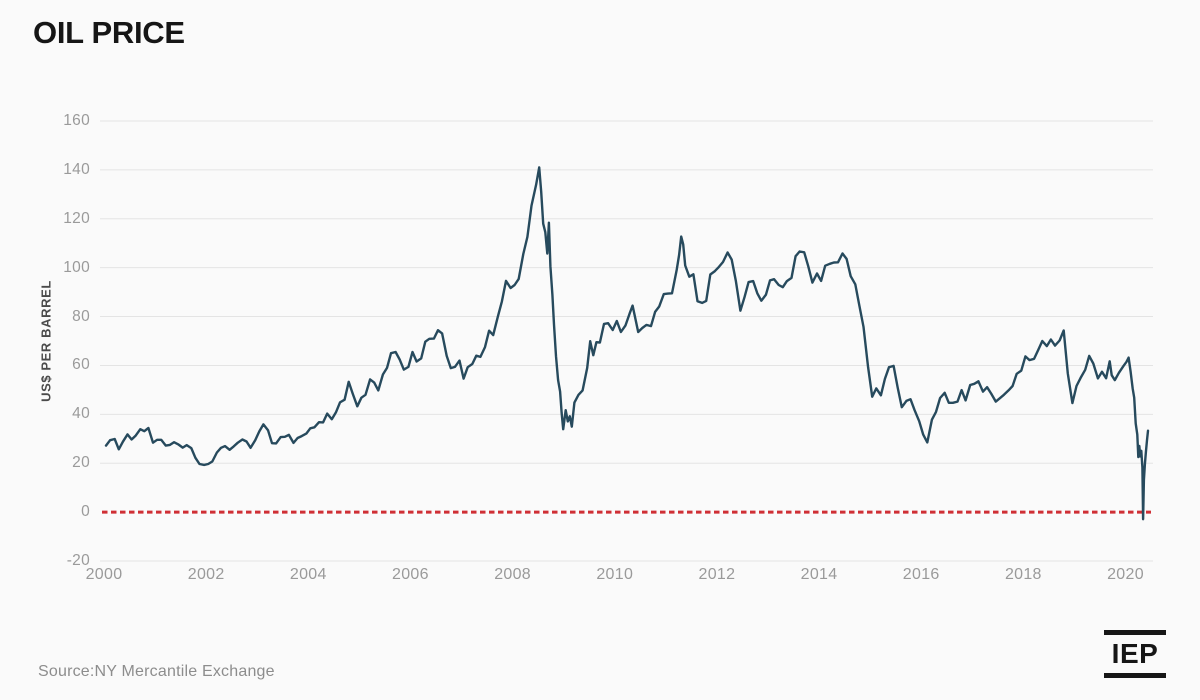 The width and height of the screenshot is (1200, 700). Describe the element at coordinates (85, 512) in the screenshot. I see `y-tick-label-0: 0` at that location.